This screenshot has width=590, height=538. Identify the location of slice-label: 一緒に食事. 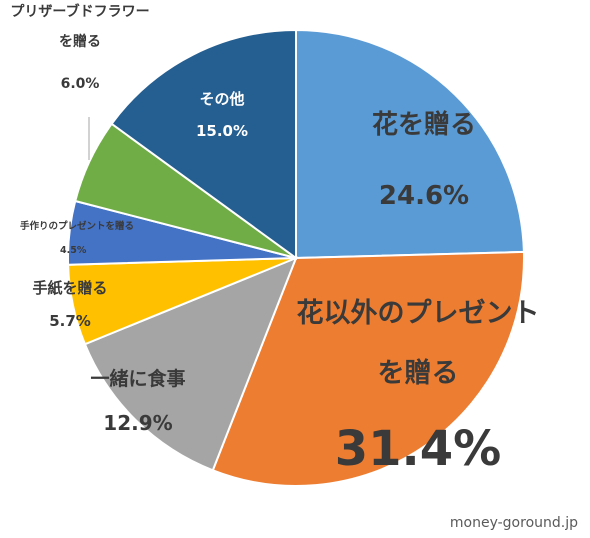
(137, 378).